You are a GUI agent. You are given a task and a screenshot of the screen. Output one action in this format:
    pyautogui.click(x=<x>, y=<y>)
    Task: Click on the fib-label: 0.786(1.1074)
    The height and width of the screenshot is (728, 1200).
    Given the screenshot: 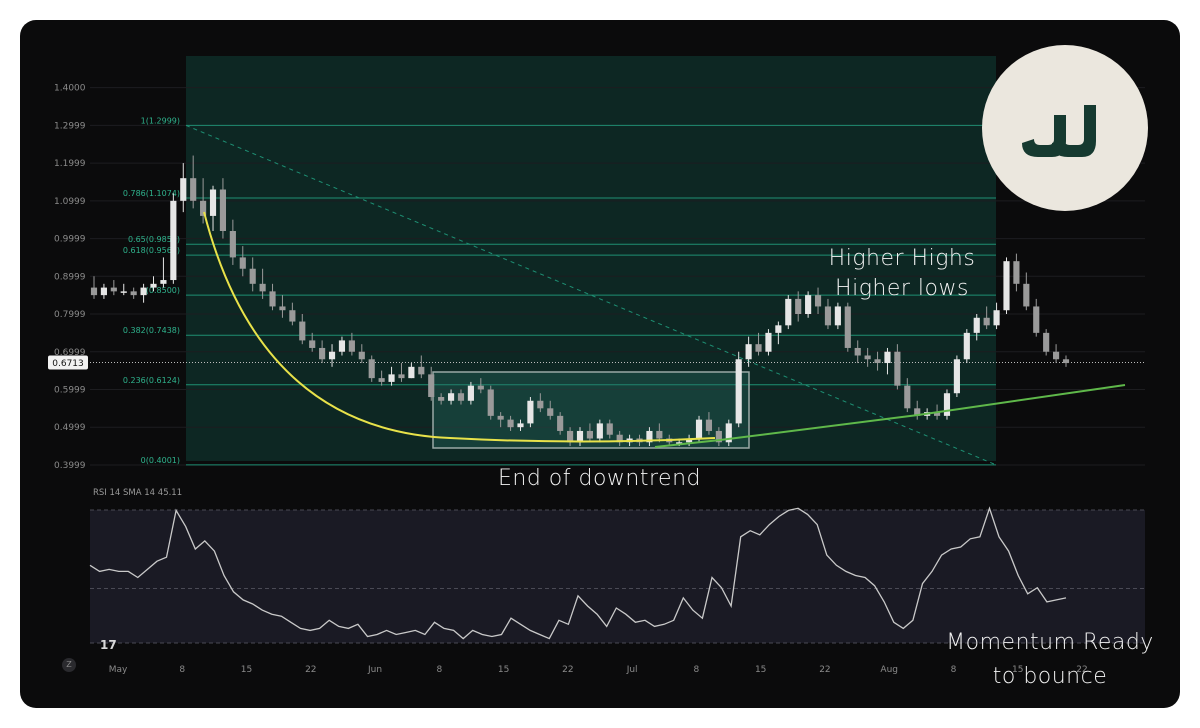 What is the action you would take?
    pyautogui.click(x=151, y=193)
    